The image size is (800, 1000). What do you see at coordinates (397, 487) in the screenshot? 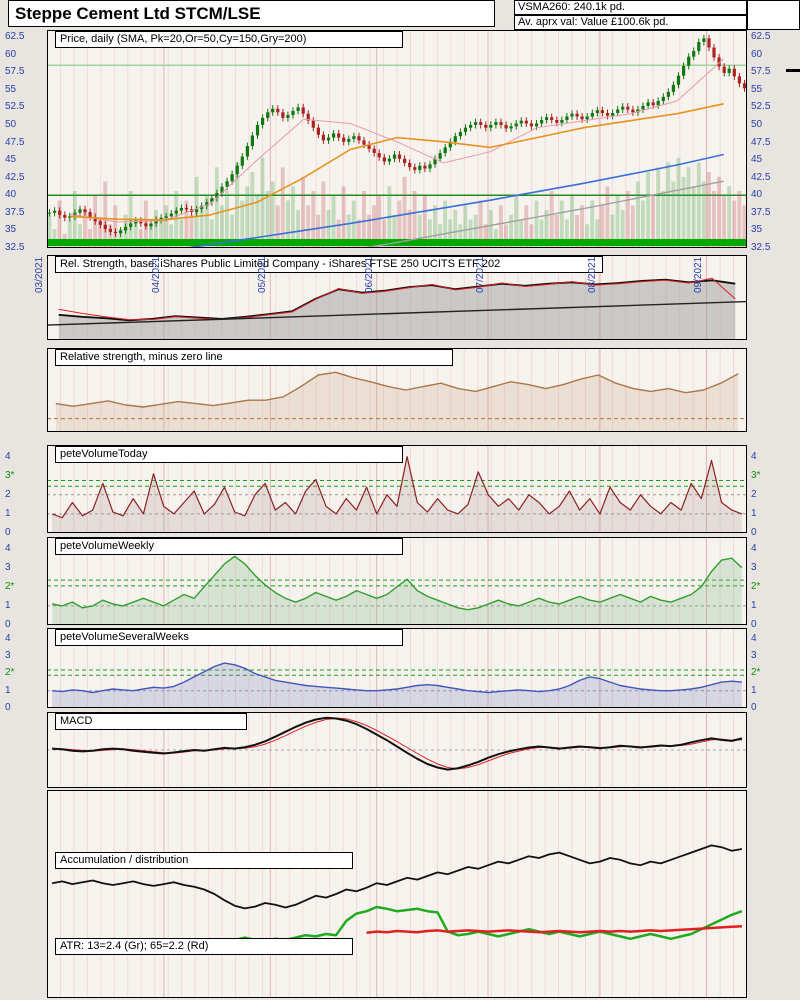
I see `vol-today-line` at bounding box center [397, 487].